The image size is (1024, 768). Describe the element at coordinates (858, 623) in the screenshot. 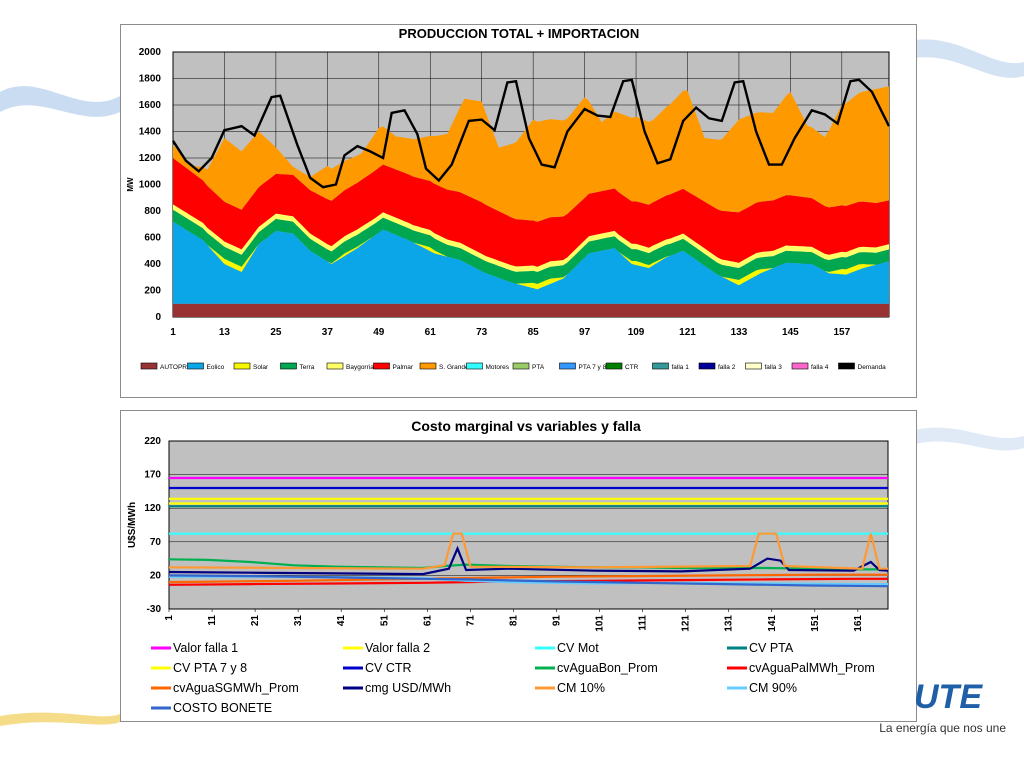

I see `x-tick-label: 161` at that location.